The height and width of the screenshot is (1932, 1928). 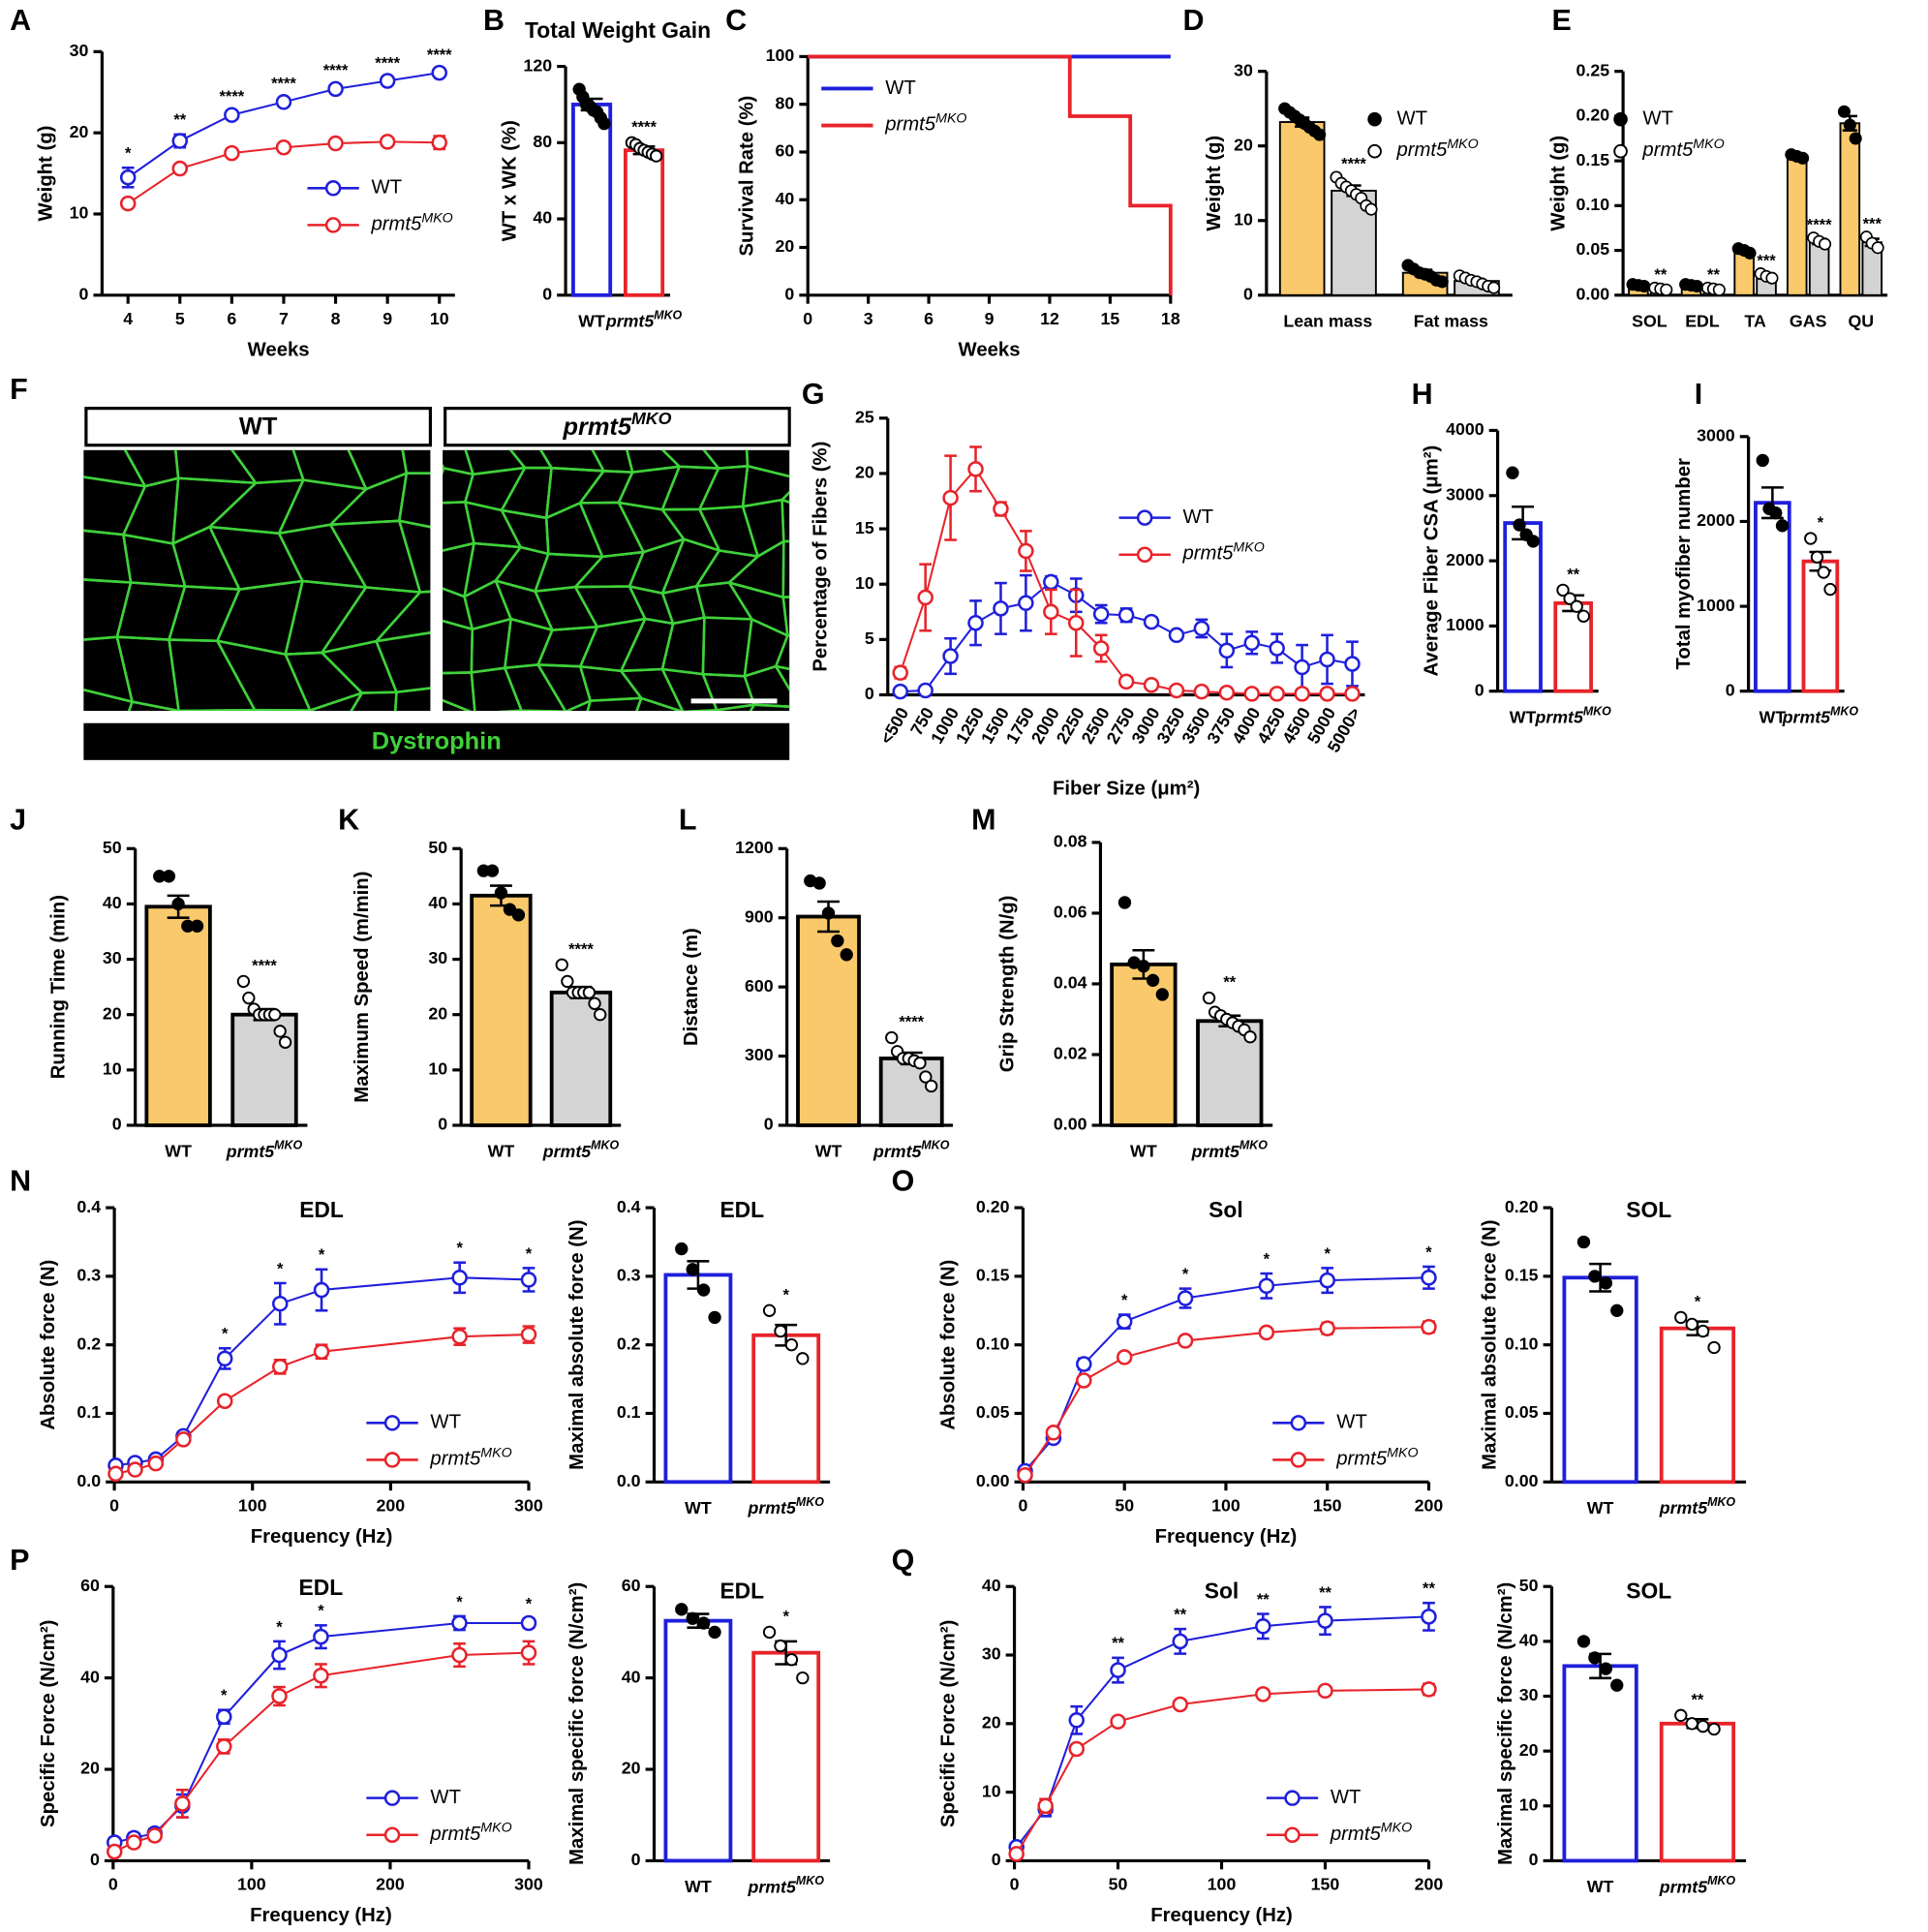 I want to click on panel-letter: O, so click(x=904, y=1181).